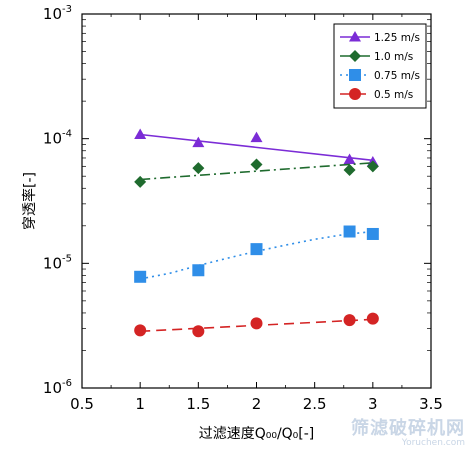 The height and width of the screenshot is (460, 473). I want to click on x-axis-title: 过滤速度Q₀₀/Q₀[-], so click(257, 434).